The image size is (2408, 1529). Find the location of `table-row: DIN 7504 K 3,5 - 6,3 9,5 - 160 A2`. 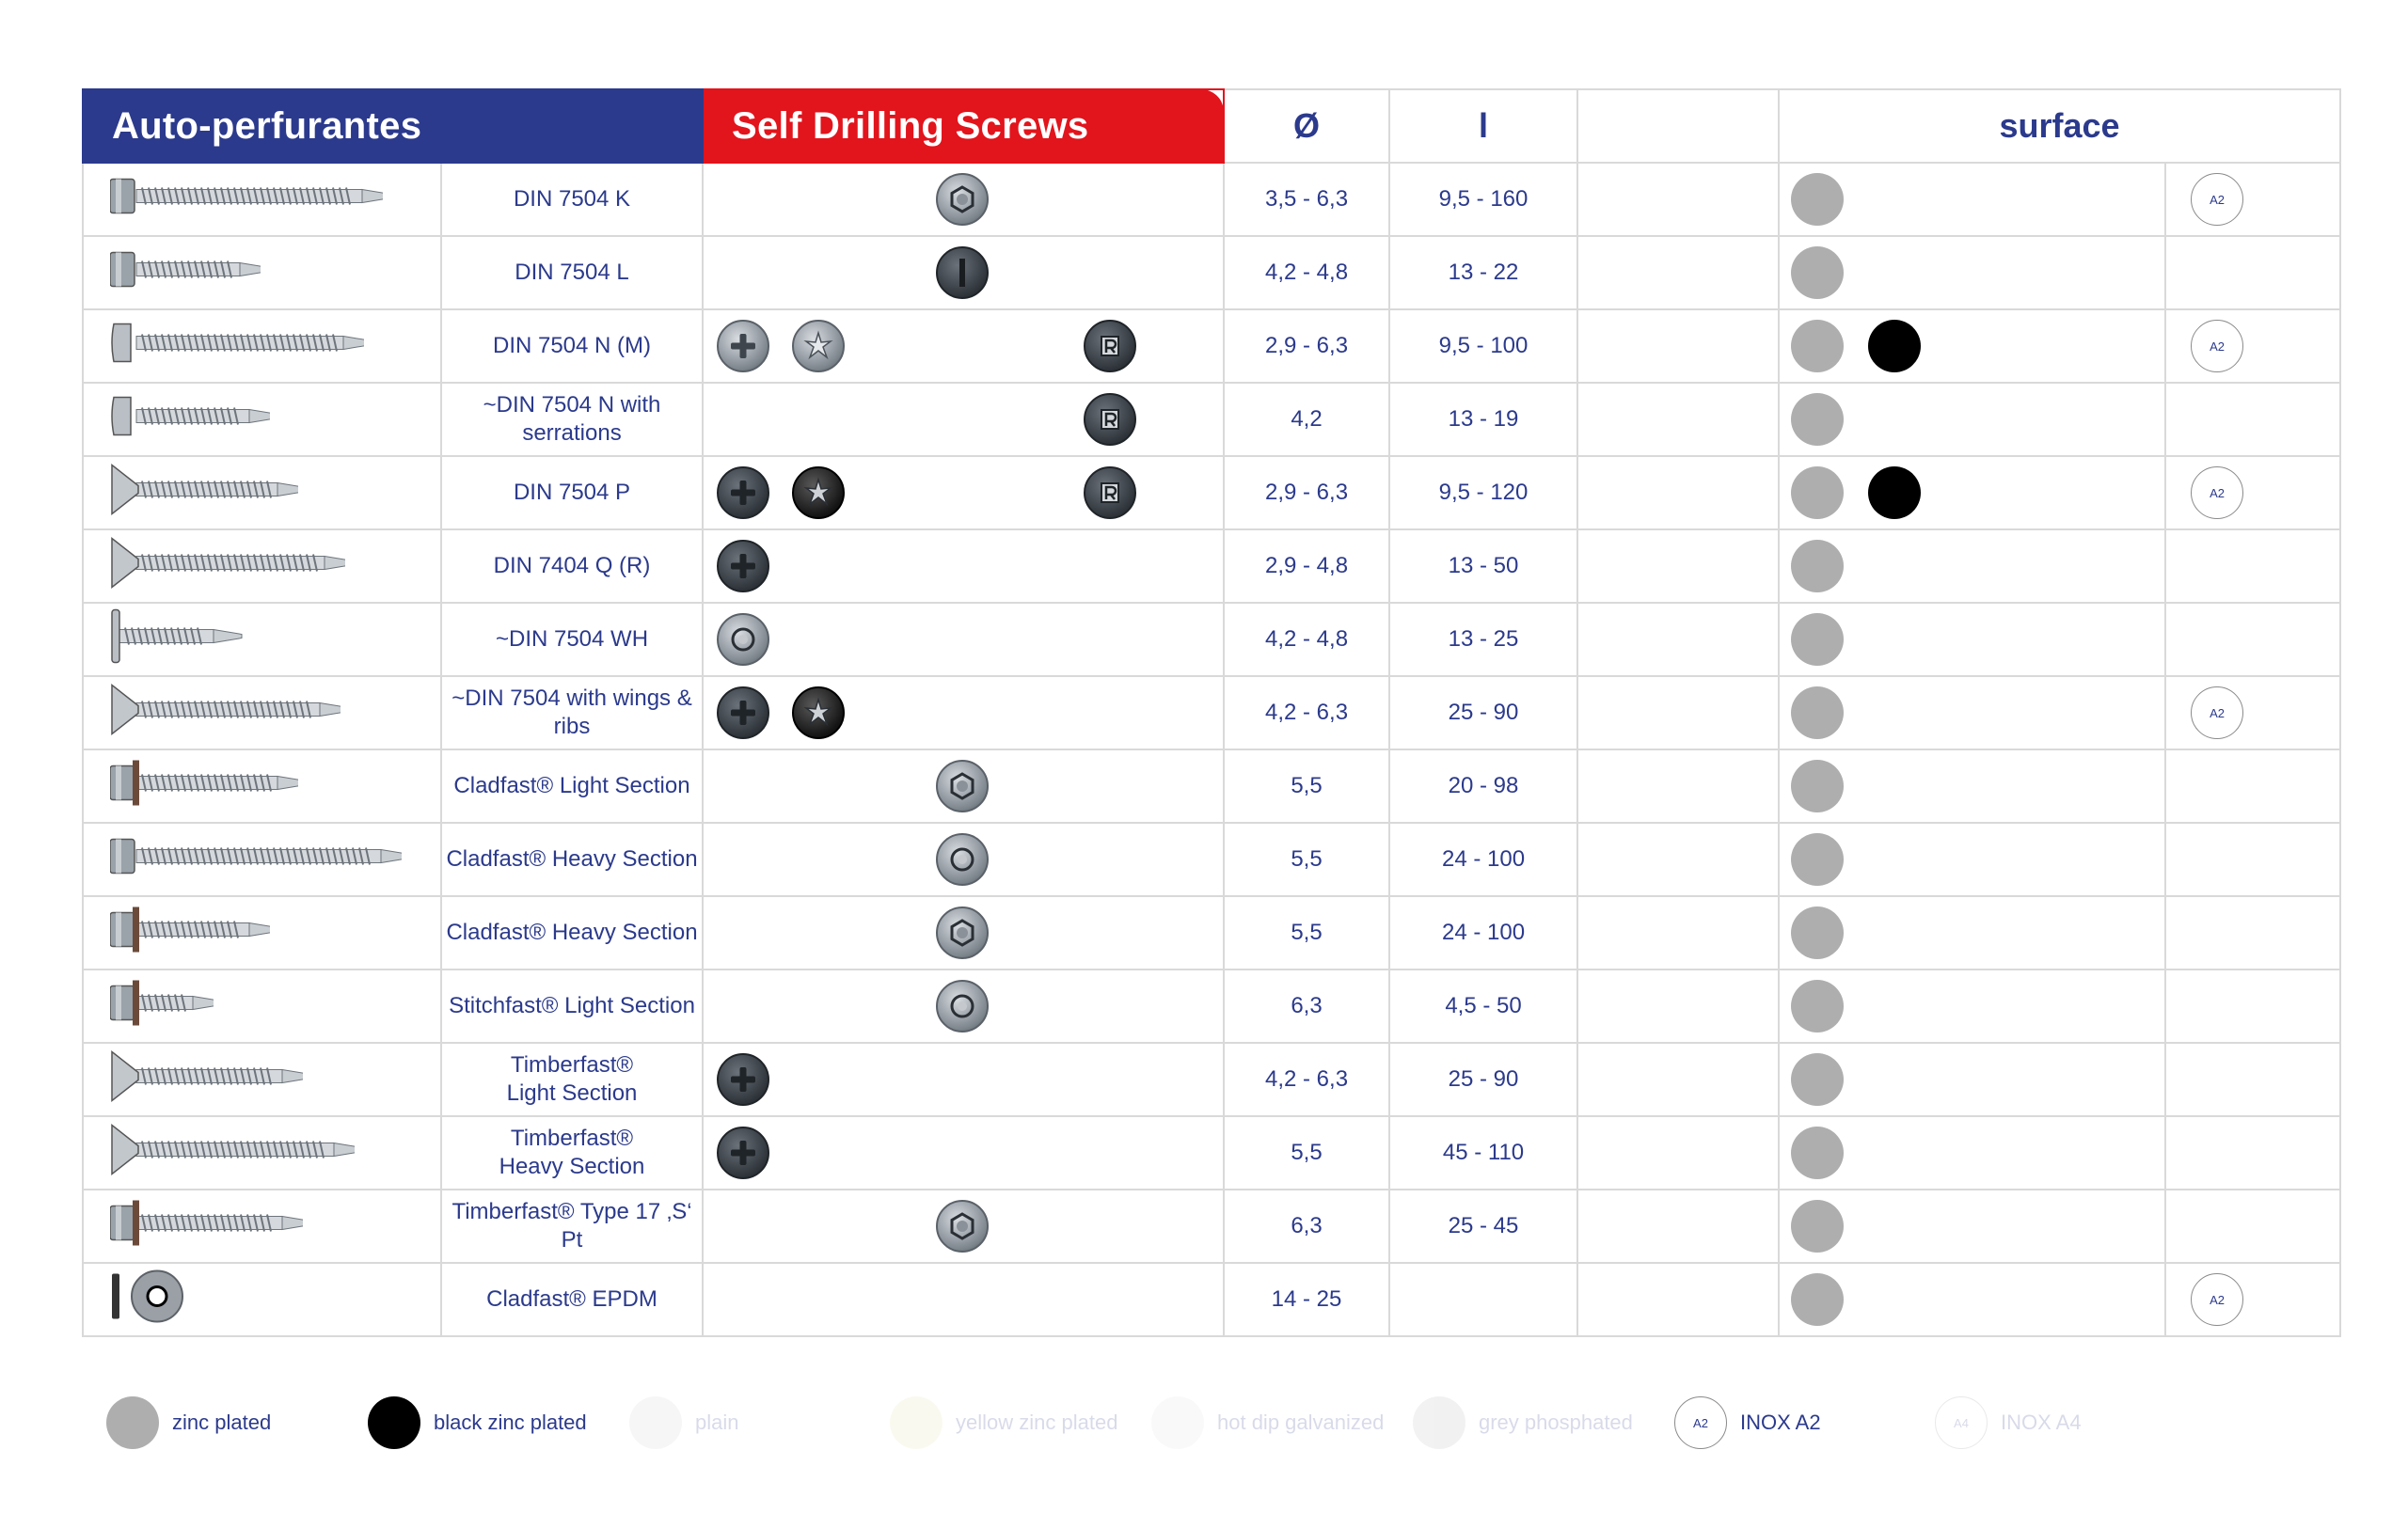

table-row: DIN 7504 K 3,5 - 6,3 9,5 - 160 A2 is located at coordinates (1212, 200).